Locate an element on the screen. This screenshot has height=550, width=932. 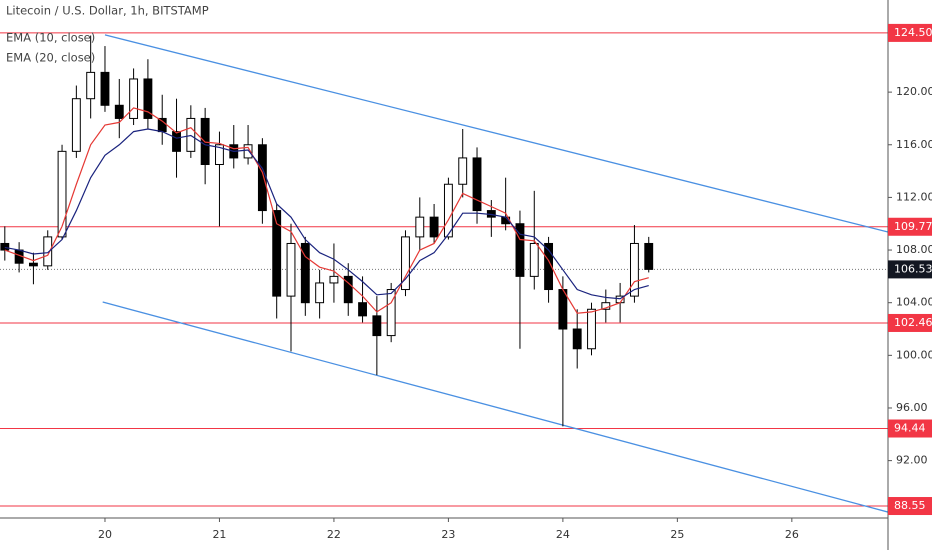
y-tick-label: 104.00 is located at coordinates (914, 302).